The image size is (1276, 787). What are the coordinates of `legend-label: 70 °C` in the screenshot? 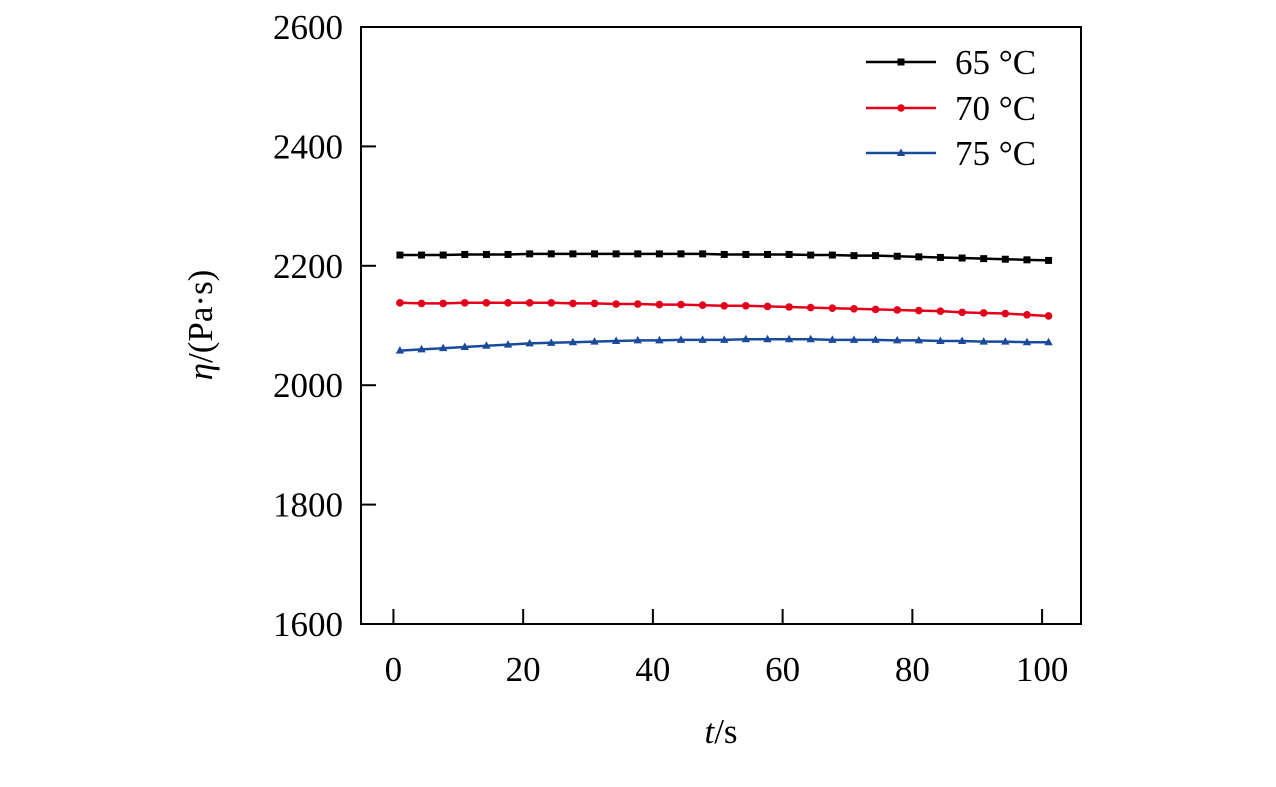 It's located at (995, 108).